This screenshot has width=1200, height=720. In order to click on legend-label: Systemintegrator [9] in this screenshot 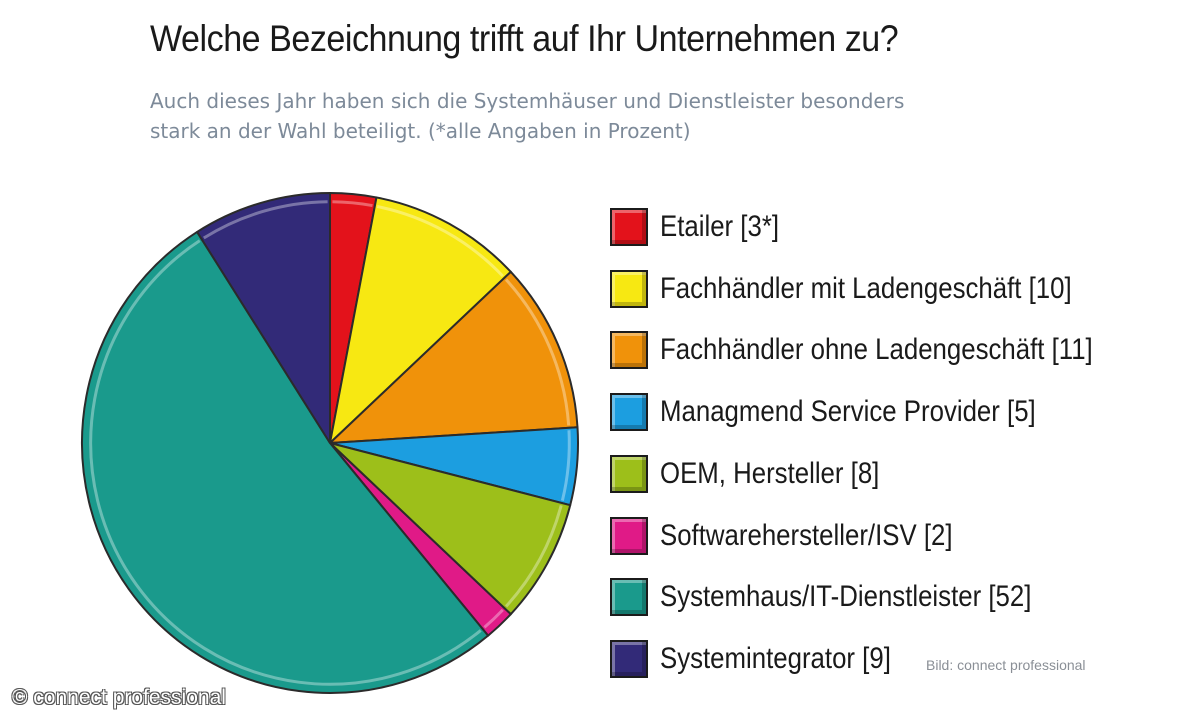, I will do `click(775, 658)`.